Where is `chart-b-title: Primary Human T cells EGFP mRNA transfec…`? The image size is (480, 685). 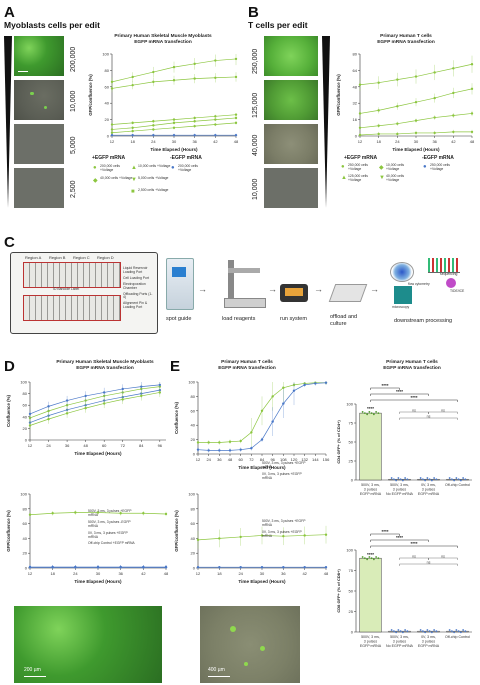 chart-b-title: Primary Human T cells EGFP mRNA transfec… is located at coordinates (406, 39).